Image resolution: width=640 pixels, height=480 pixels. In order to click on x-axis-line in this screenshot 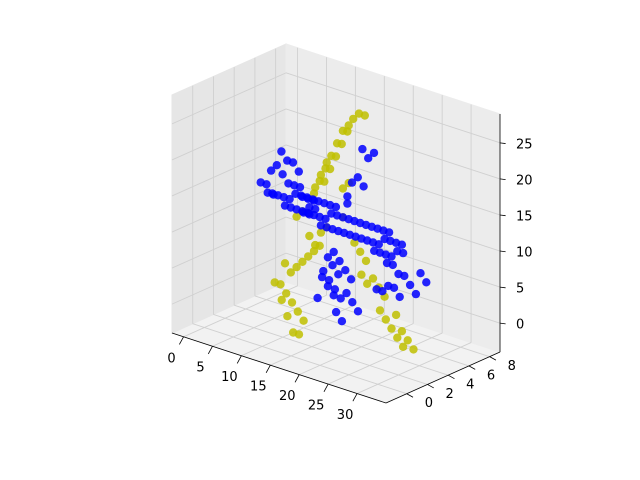, I will do `click(279, 368)`.